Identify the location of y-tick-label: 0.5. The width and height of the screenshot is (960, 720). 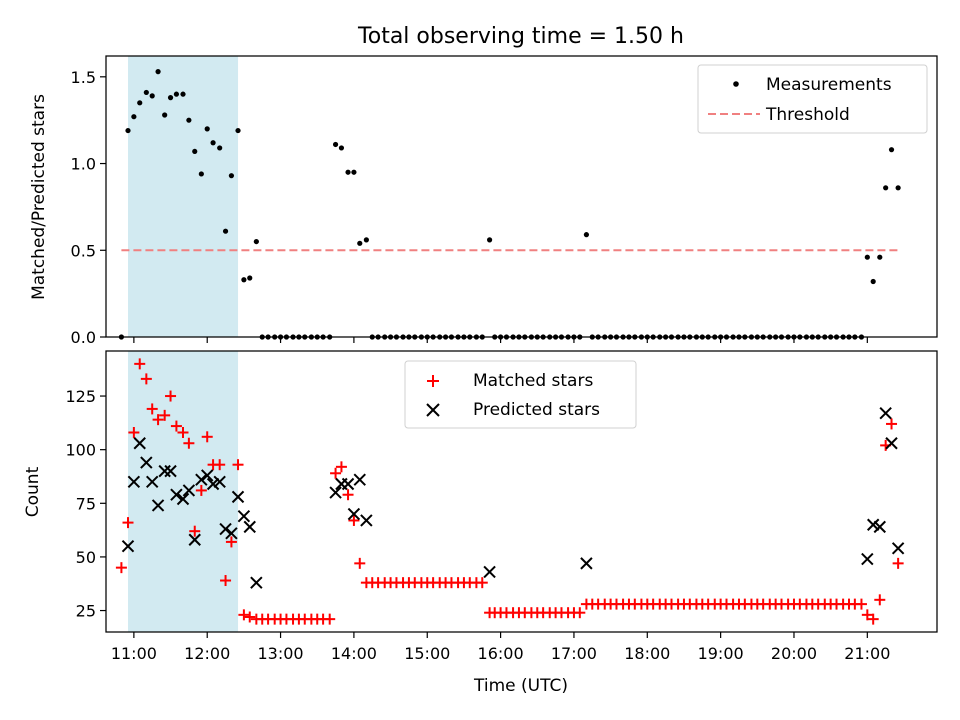
(83, 250).